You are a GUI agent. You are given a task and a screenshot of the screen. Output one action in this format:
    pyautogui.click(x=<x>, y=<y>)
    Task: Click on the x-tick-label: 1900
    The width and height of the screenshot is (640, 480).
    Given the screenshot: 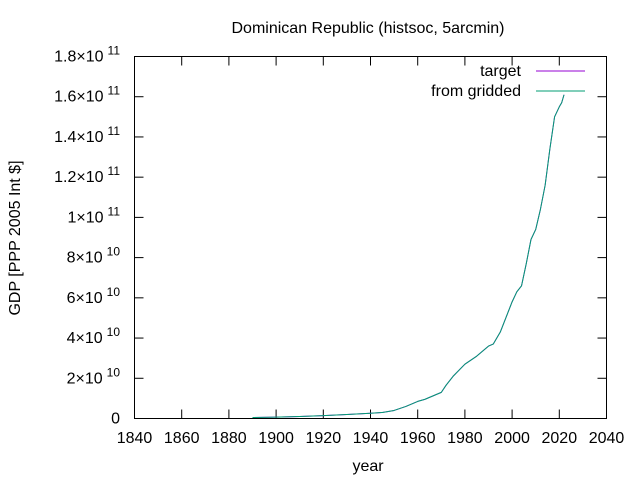 What is the action you would take?
    pyautogui.click(x=276, y=438)
    